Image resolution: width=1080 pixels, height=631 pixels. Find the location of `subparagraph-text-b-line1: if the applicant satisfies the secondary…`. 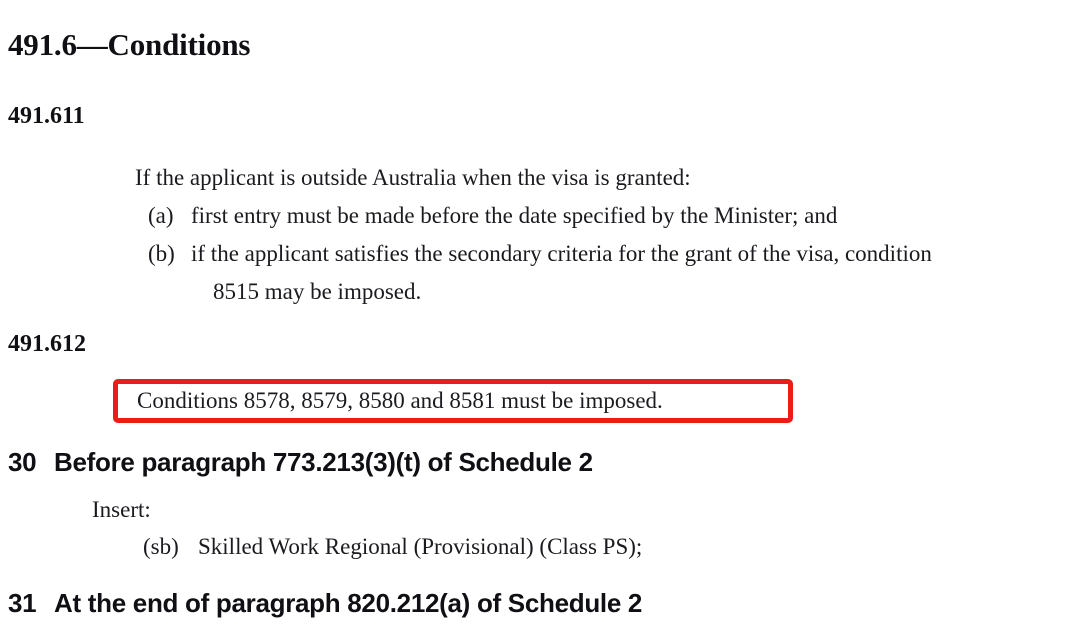

subparagraph-text-b-line1: if the applicant satisfies the secondary… is located at coordinates (561, 253).